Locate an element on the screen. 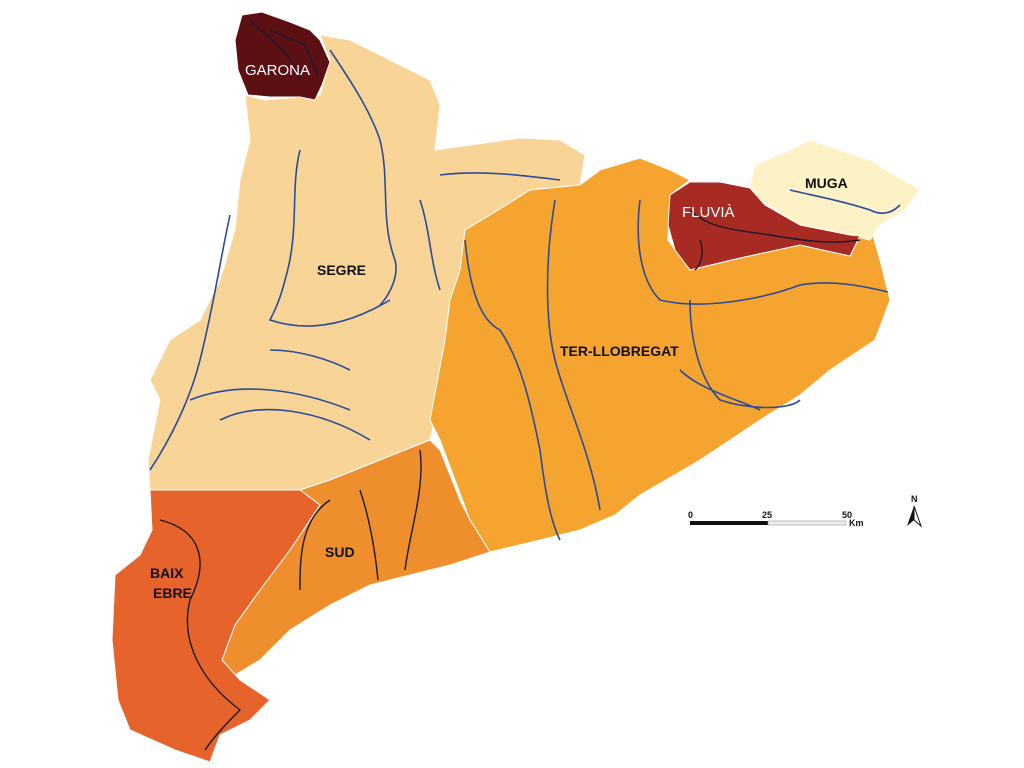  north-arrow-icon: N is located at coordinates (915, 511).